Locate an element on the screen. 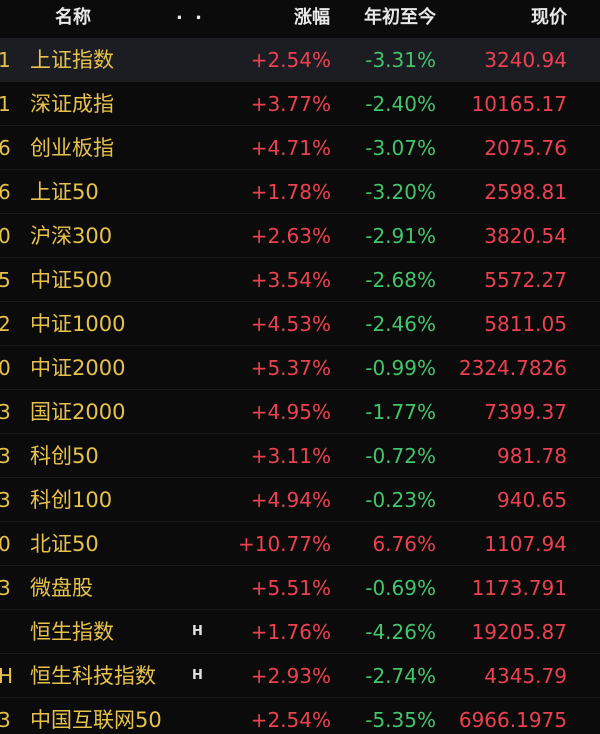 This screenshot has width=600, height=734. code-fragment: H is located at coordinates (7, 676).